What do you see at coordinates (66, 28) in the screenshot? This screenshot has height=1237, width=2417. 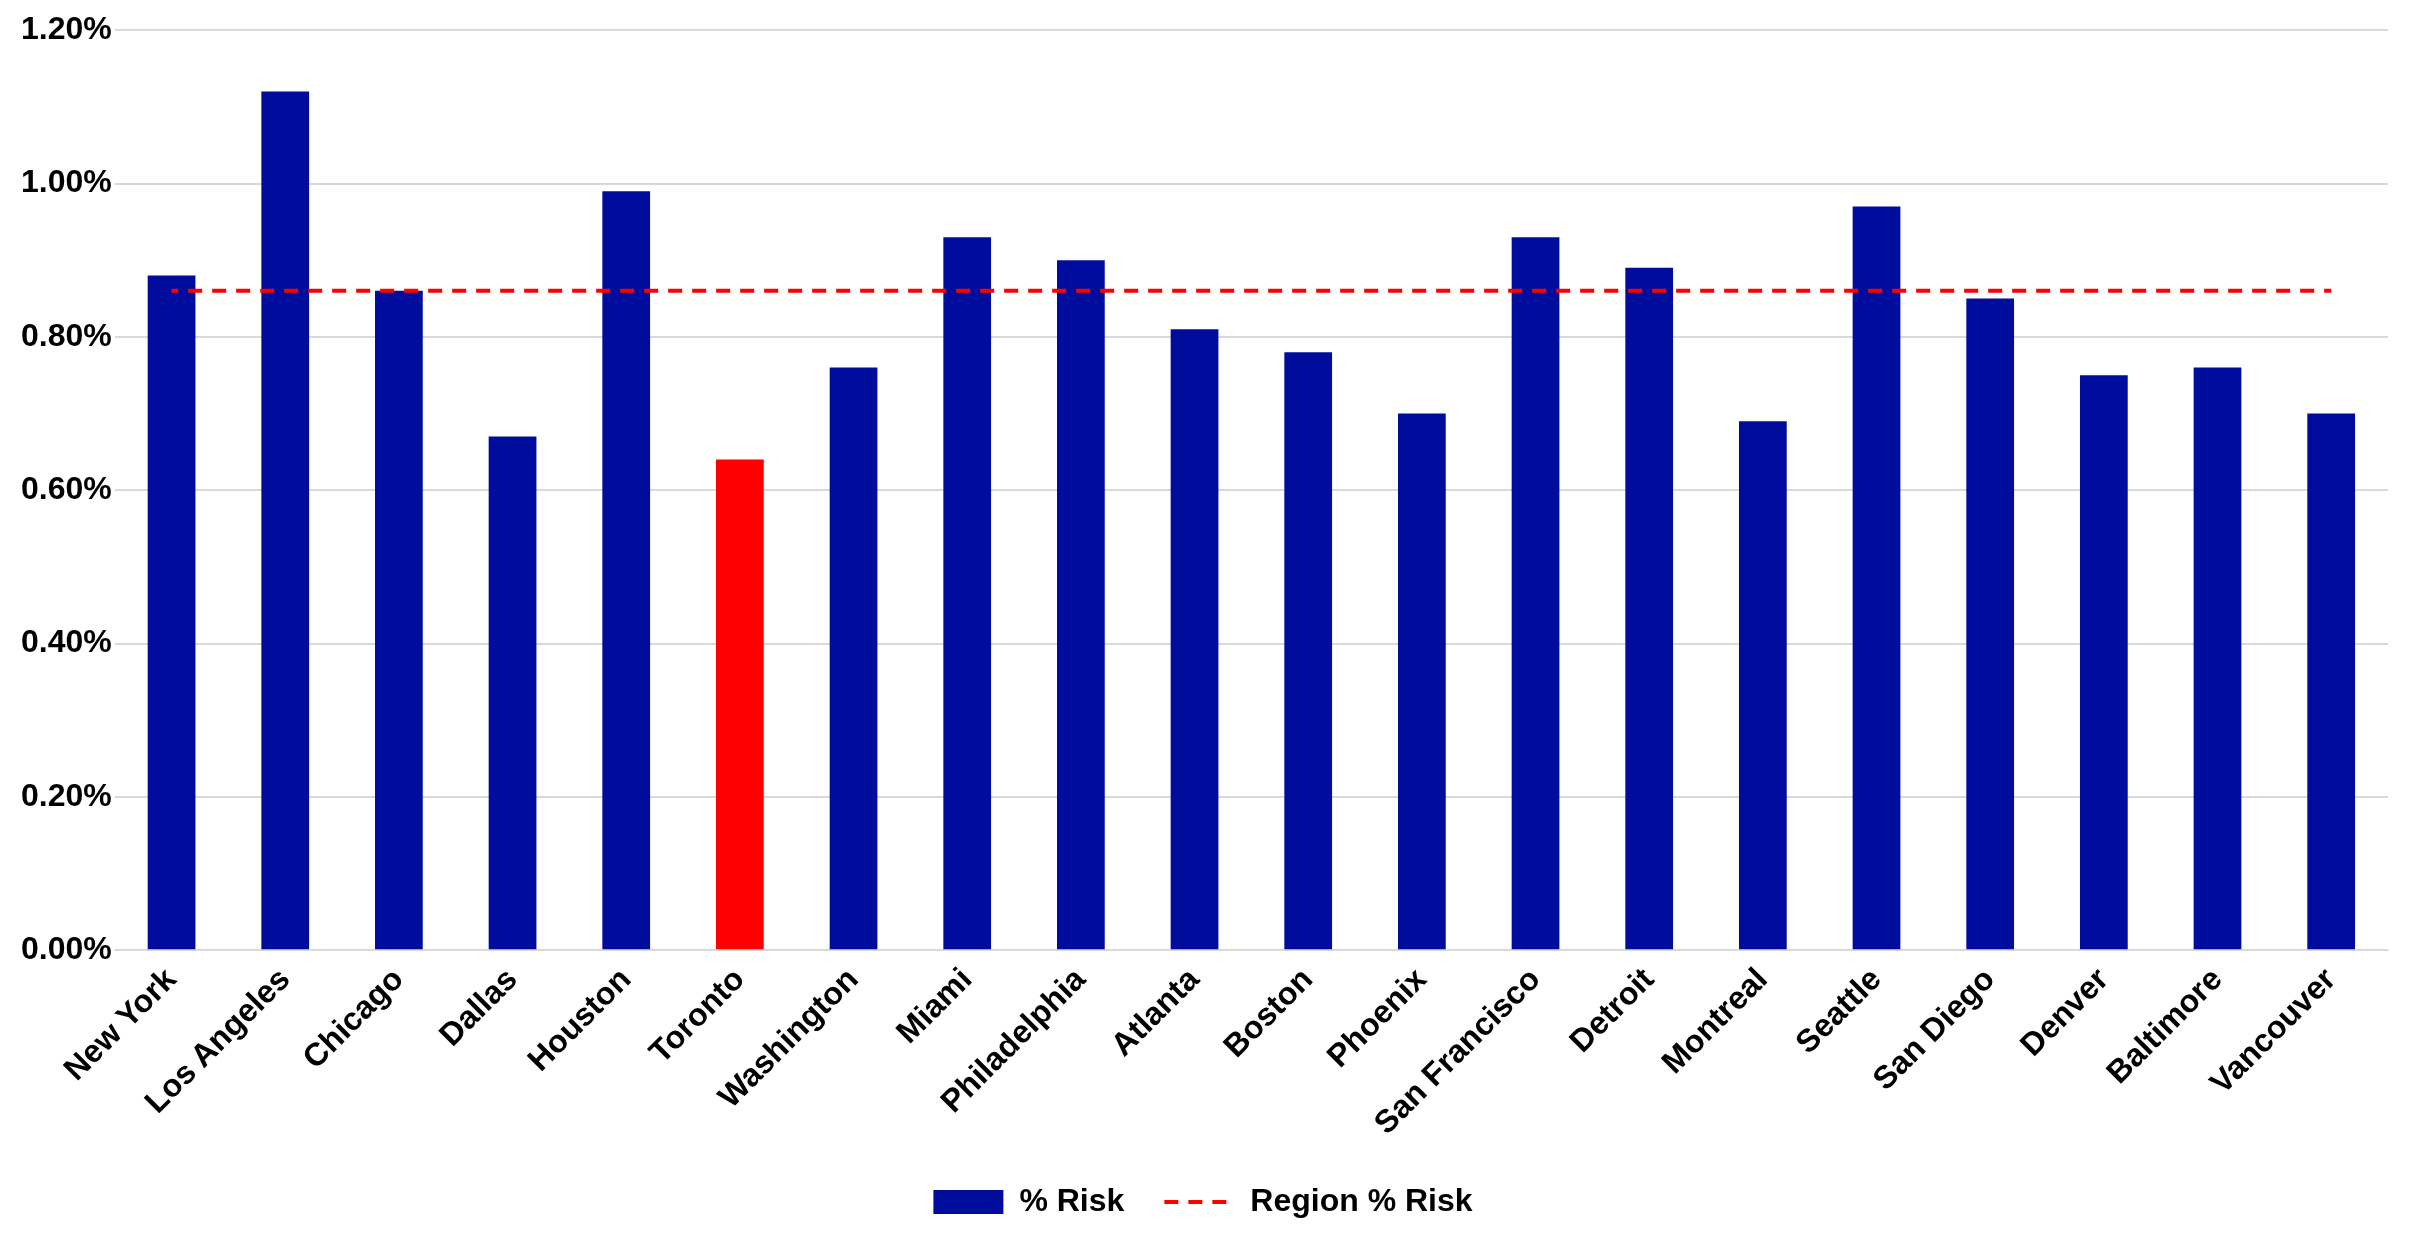 I see `y-tick-label: 1.20%` at bounding box center [66, 28].